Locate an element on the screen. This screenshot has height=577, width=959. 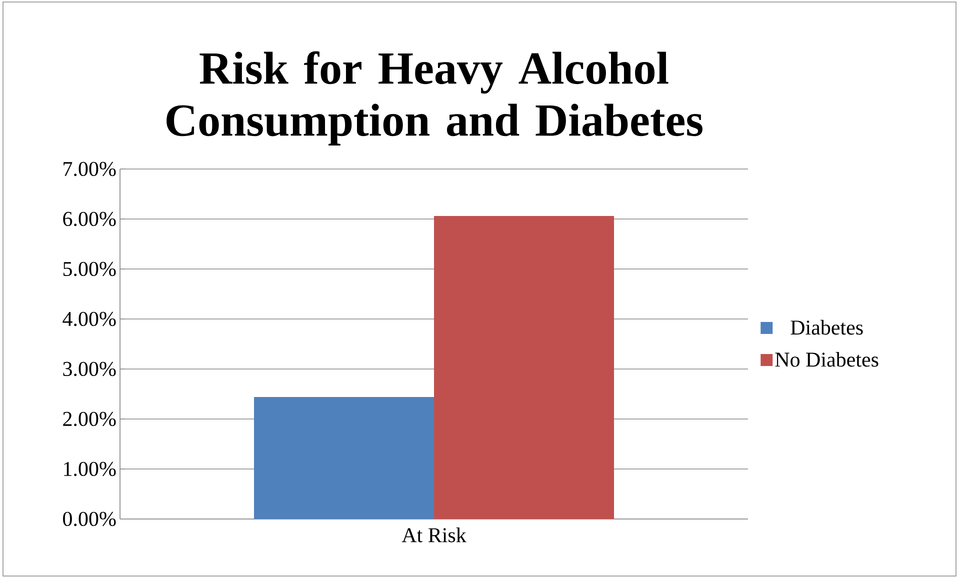
y-tick-label: 3.00% is located at coordinates (89, 369).